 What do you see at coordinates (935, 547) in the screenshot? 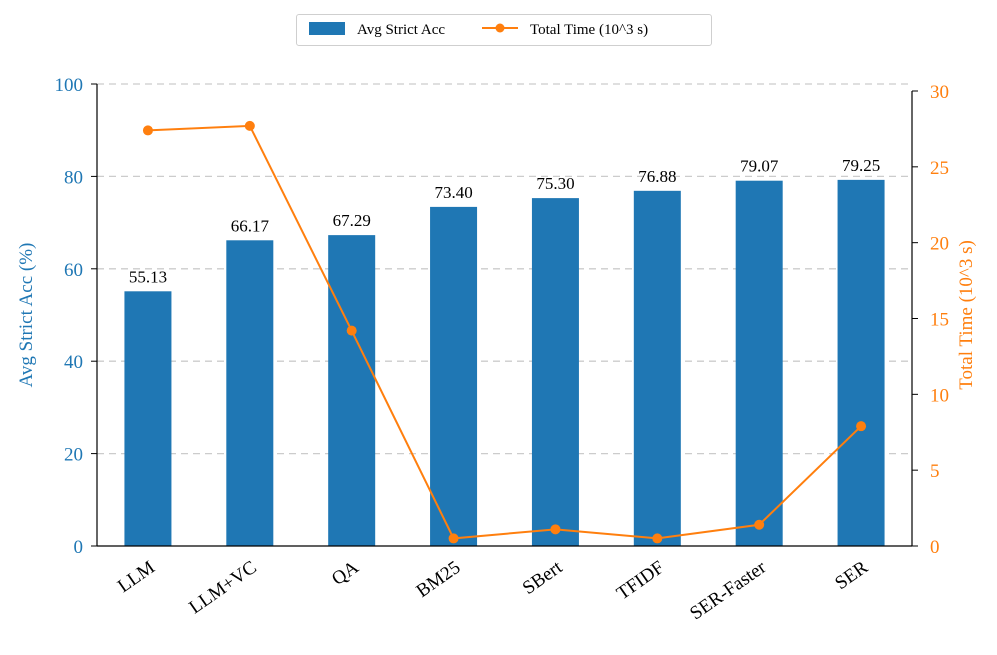
I see `y-right-tick-label: 0` at bounding box center [935, 547].